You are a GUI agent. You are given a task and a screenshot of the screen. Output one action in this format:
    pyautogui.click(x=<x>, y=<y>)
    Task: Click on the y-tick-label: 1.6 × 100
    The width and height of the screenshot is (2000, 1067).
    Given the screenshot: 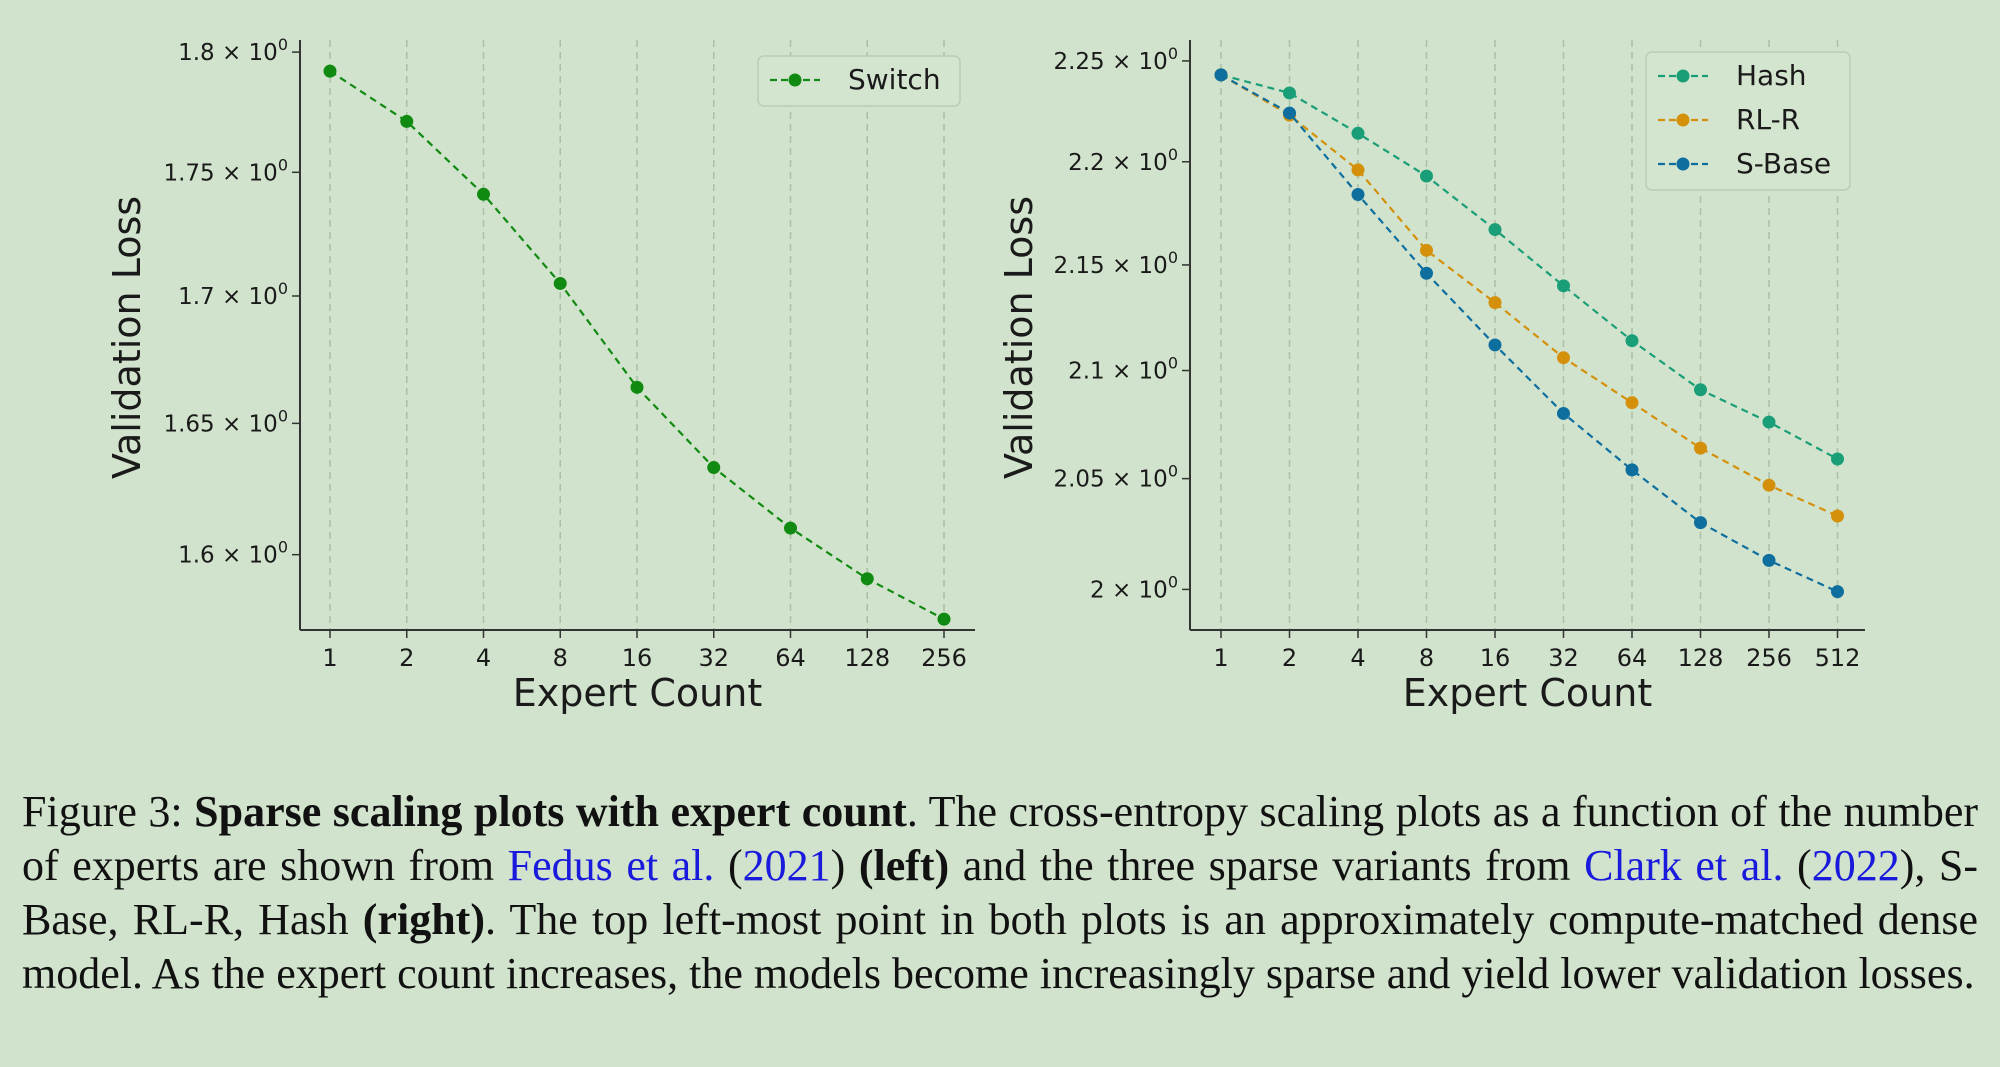 What is the action you would take?
    pyautogui.click(x=233, y=553)
    